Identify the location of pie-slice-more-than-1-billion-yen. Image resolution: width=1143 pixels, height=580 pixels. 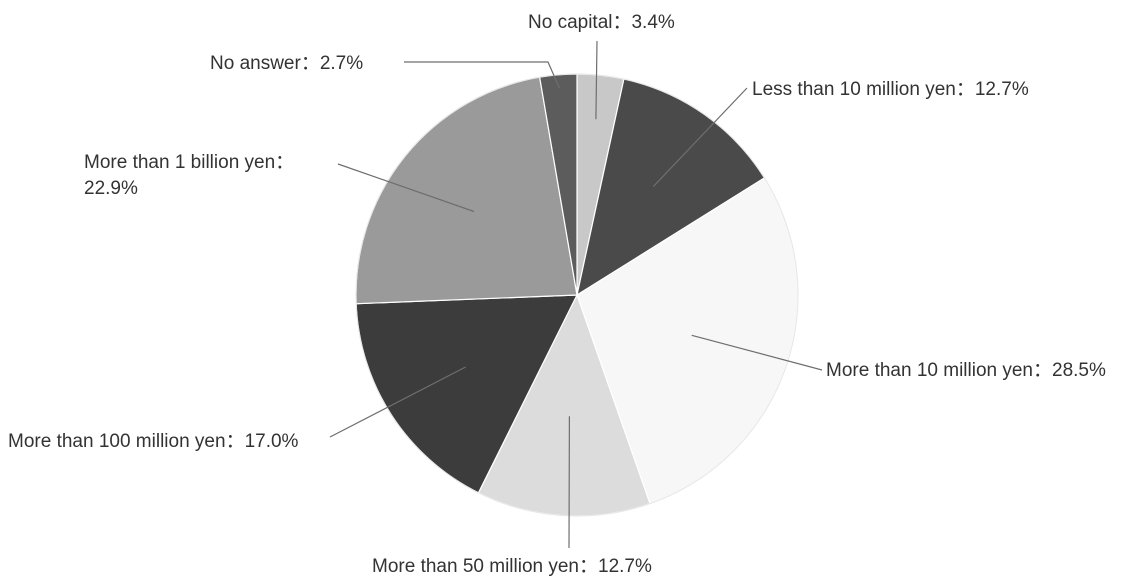
(466, 190).